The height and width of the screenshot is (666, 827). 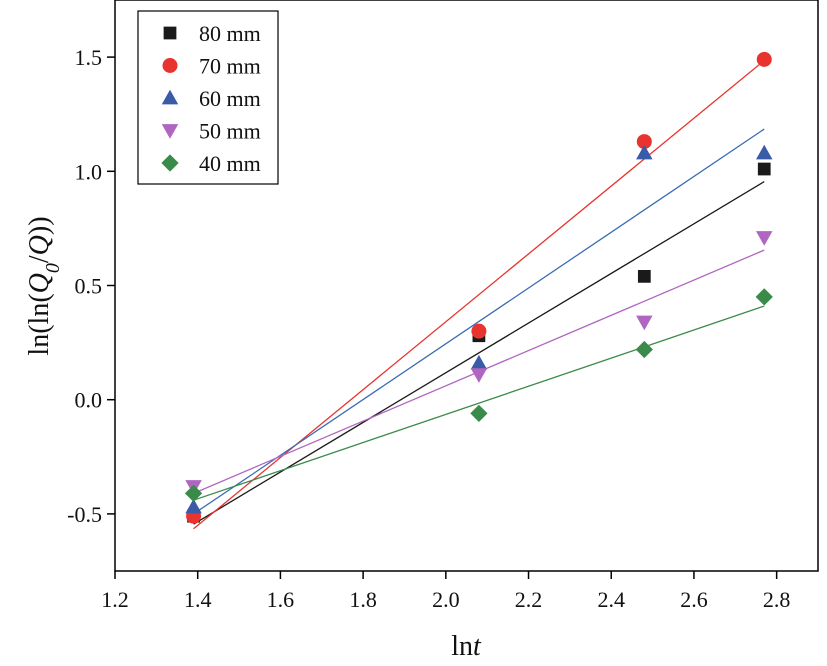 What do you see at coordinates (230, 66) in the screenshot?
I see `legend-label: 70 mm` at bounding box center [230, 66].